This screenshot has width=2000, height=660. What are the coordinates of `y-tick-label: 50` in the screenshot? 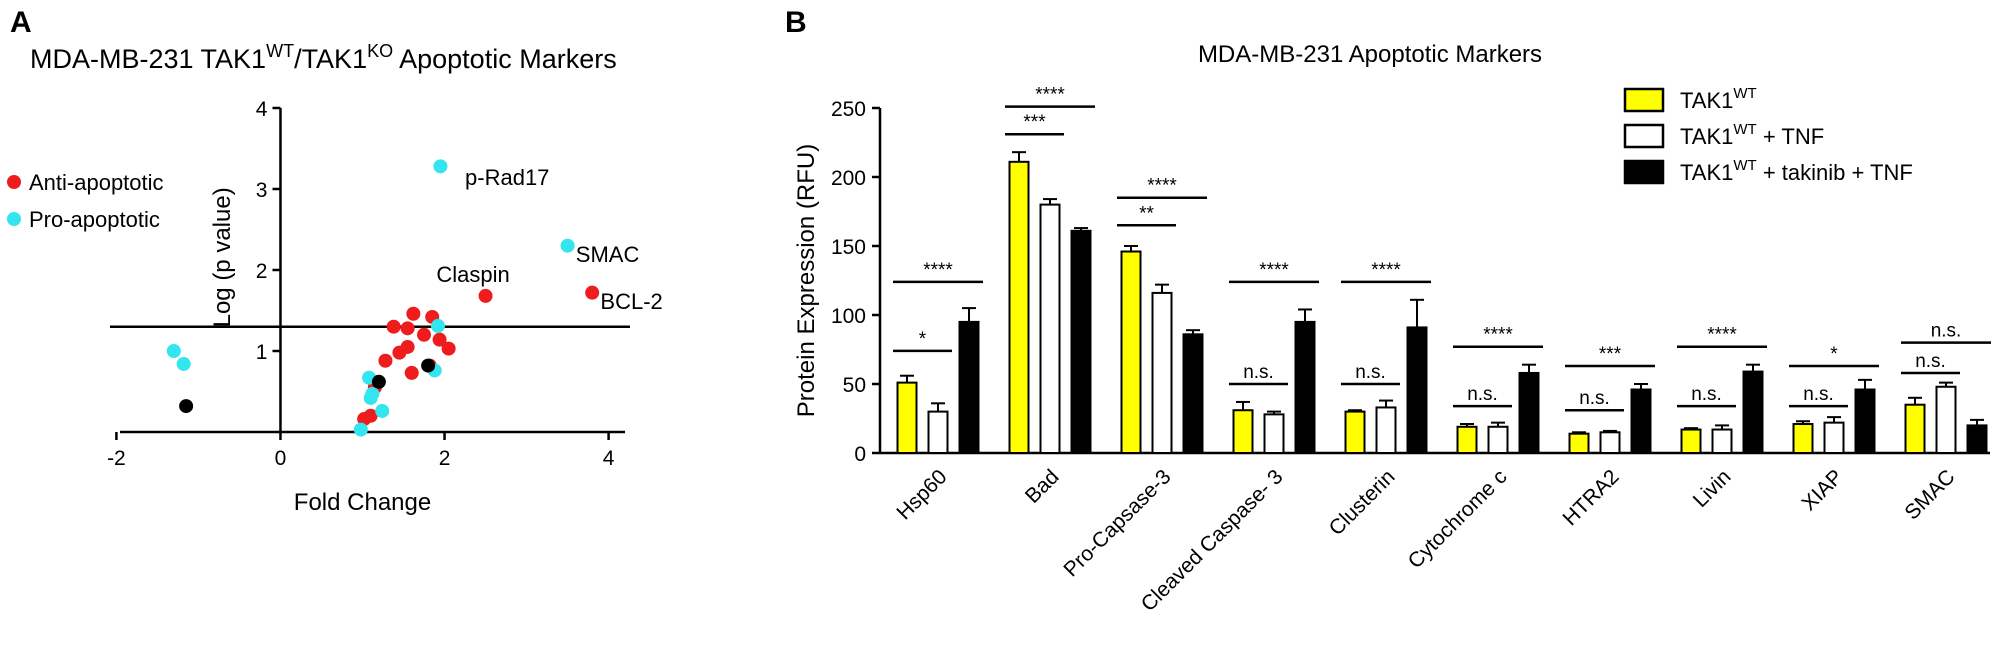 It's located at (854, 385).